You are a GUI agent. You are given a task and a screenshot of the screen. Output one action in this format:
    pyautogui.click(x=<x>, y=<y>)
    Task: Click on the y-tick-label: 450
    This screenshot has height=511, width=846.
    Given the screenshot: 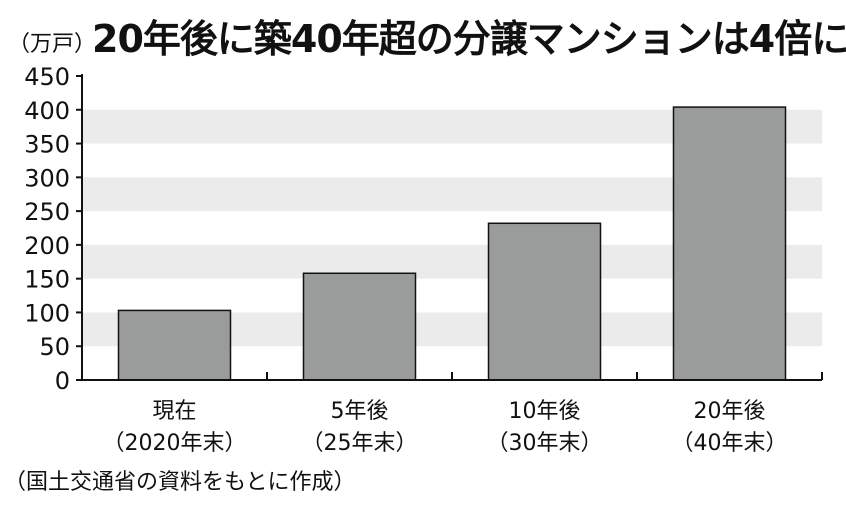 What is the action you would take?
    pyautogui.click(x=47, y=77)
    